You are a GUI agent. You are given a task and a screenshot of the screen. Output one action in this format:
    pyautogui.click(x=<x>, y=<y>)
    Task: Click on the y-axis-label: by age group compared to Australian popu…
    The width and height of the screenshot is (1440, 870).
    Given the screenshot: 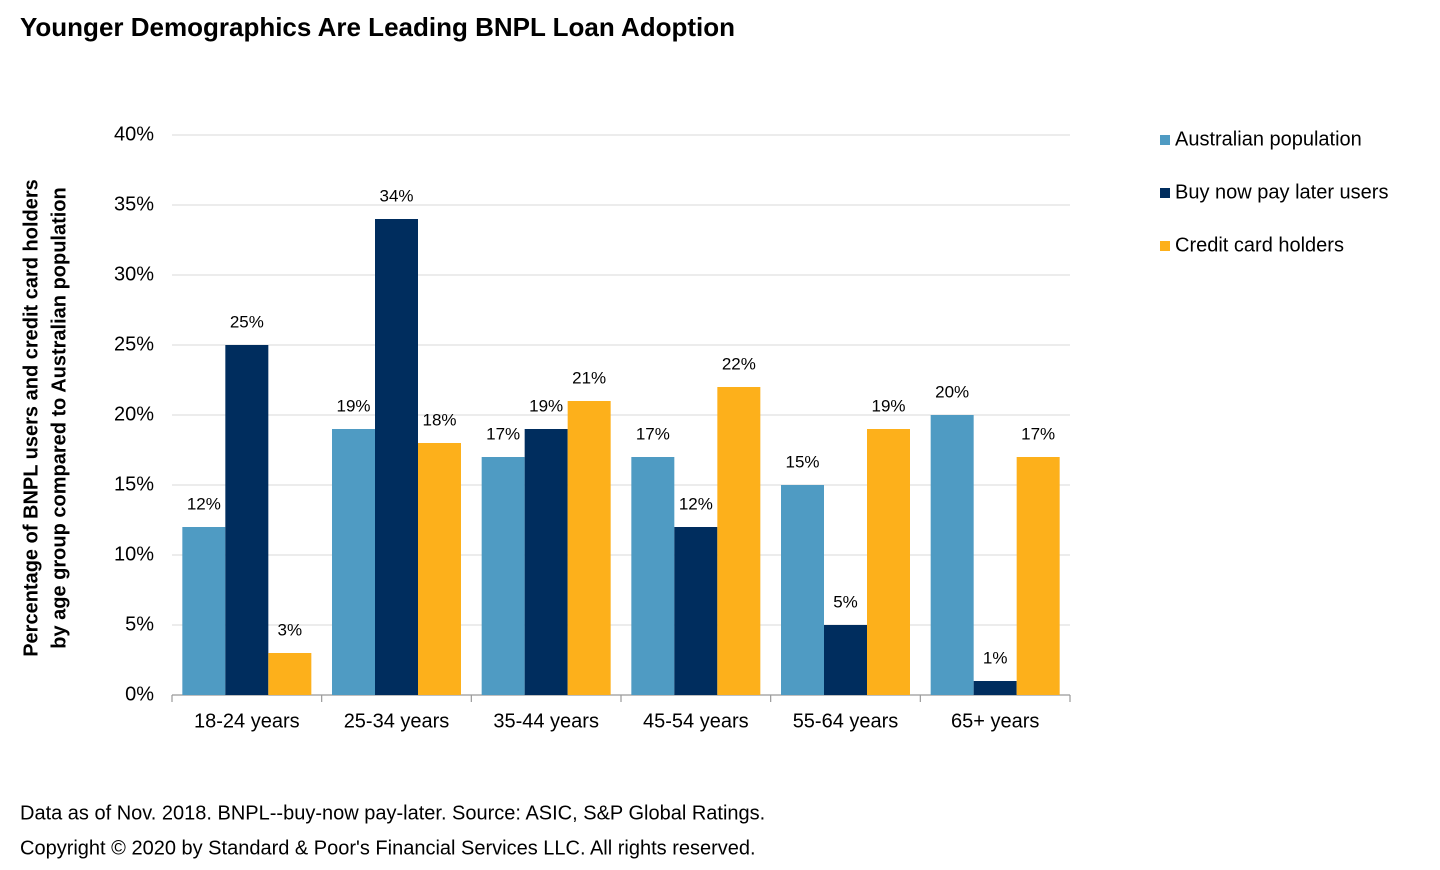 What is the action you would take?
    pyautogui.click(x=59, y=418)
    